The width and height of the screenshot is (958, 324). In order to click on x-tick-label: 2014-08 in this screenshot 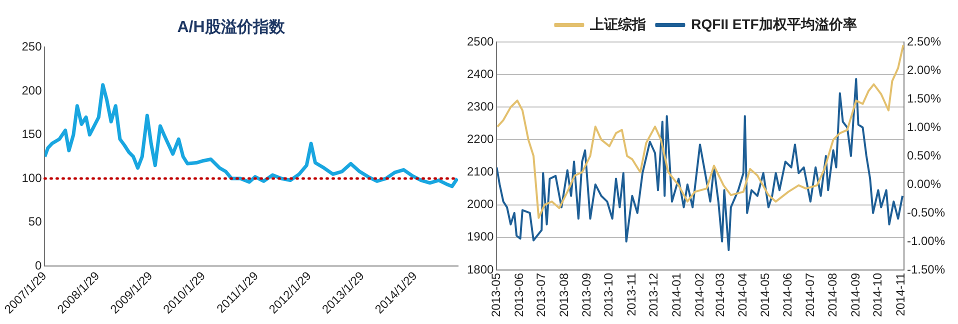, I will do `click(833, 295)`.